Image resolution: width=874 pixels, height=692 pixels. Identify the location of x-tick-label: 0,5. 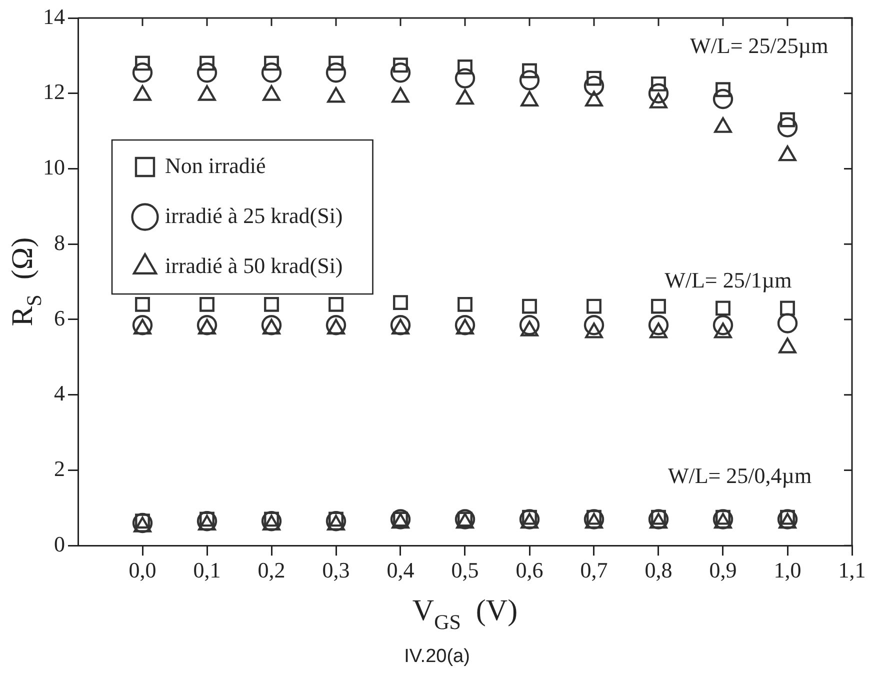
(465, 570).